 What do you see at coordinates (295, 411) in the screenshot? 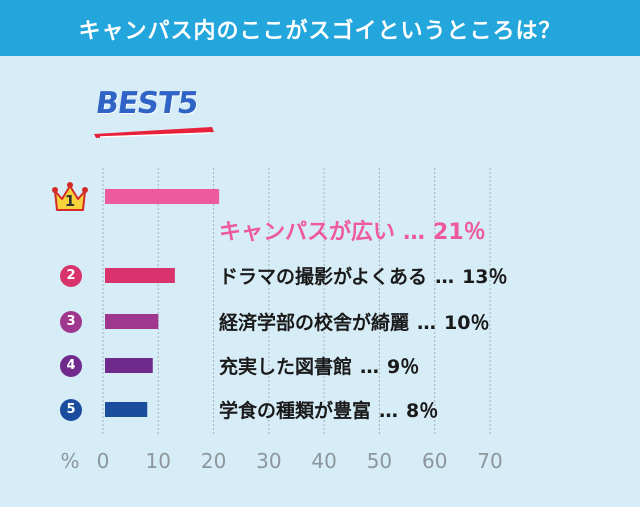
I see `category-name: 学食の種類が豊富` at bounding box center [295, 411].